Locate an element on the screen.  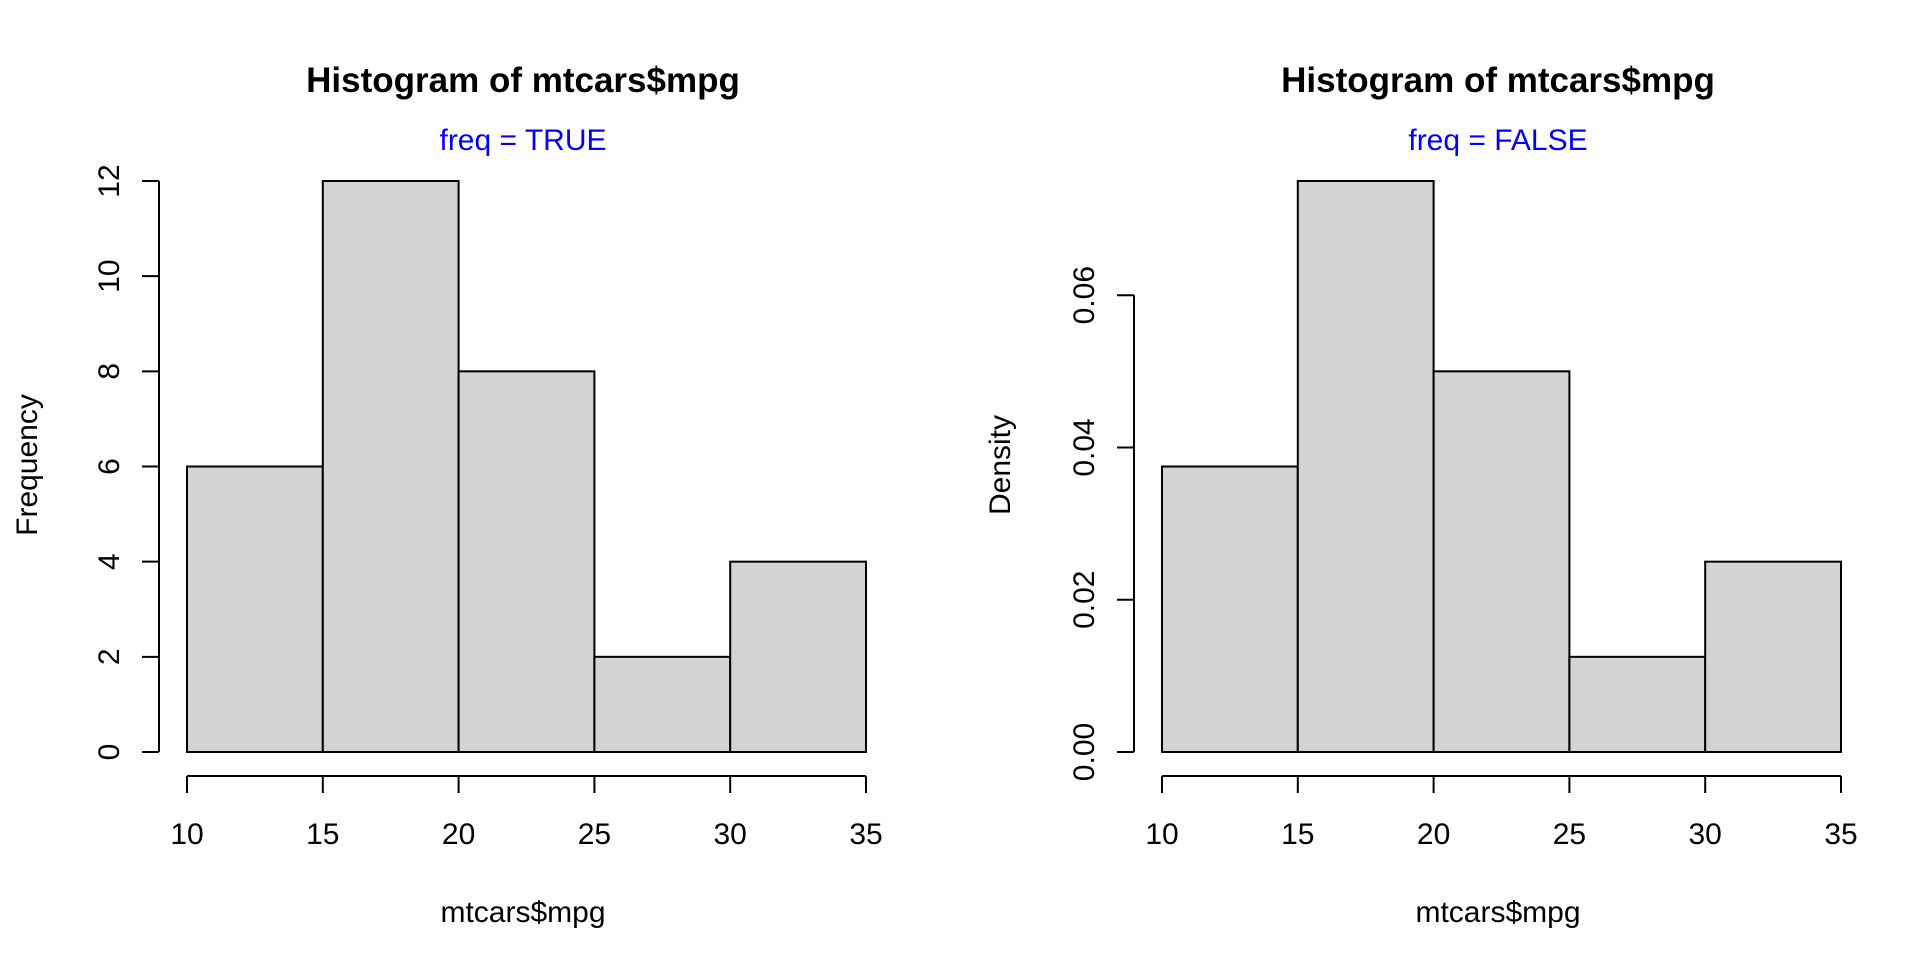
y-axis-label: Frequency is located at coordinates (27, 465).